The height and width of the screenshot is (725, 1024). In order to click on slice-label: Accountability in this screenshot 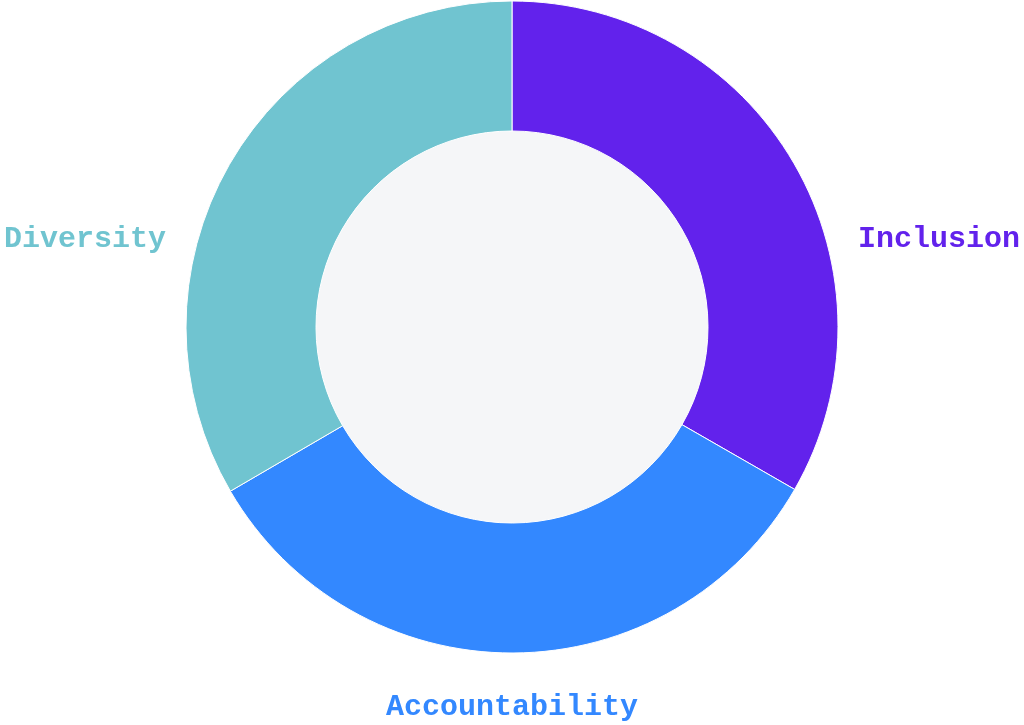, I will do `click(512, 707)`.